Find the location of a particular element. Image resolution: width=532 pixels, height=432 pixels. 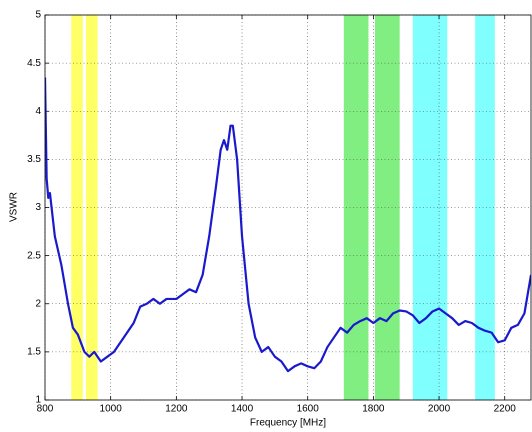

y-tick-label: 3 is located at coordinates (38, 207).